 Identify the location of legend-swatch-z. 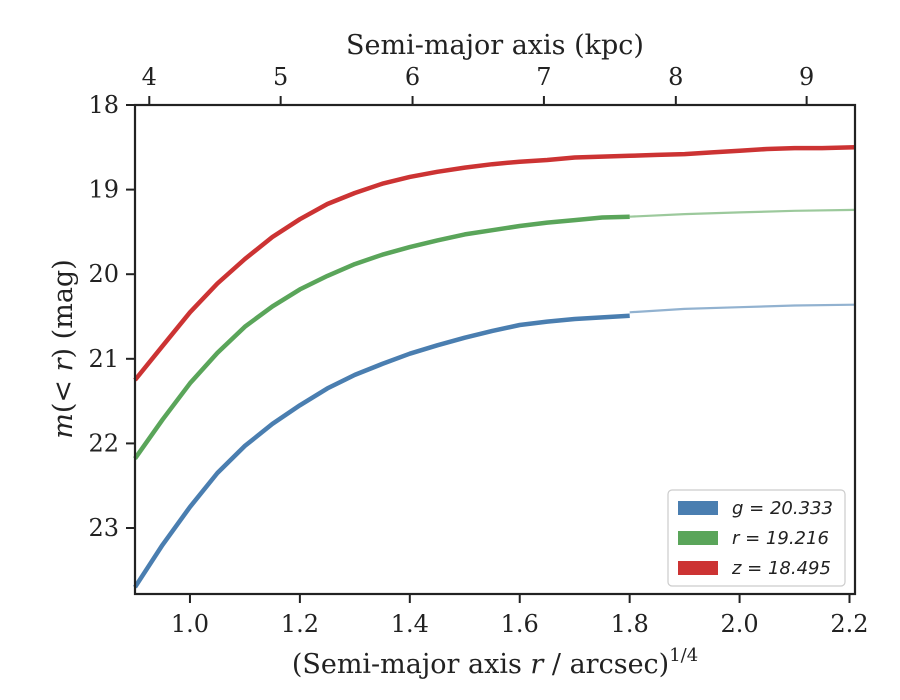
(698, 568).